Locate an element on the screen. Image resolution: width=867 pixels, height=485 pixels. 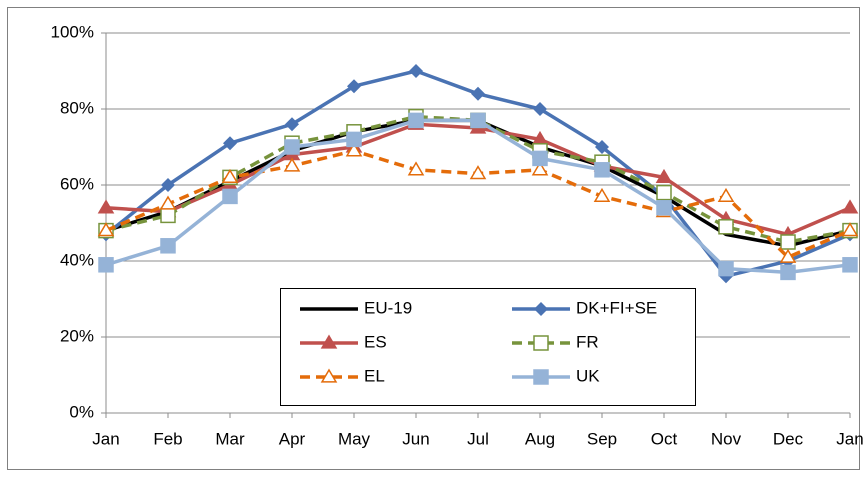
legend-label: DK+FI+SE is located at coordinates (616, 307).